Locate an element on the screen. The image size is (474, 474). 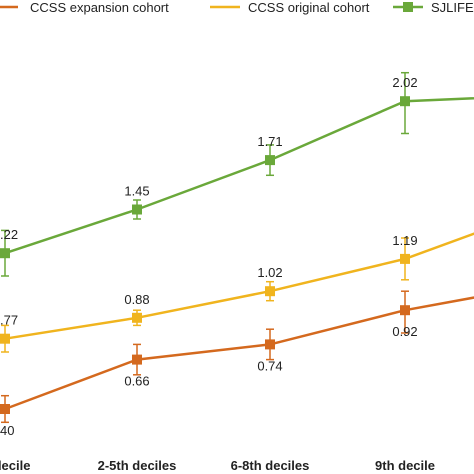
legend-label: SJLIFE is located at coordinates (452, 7).